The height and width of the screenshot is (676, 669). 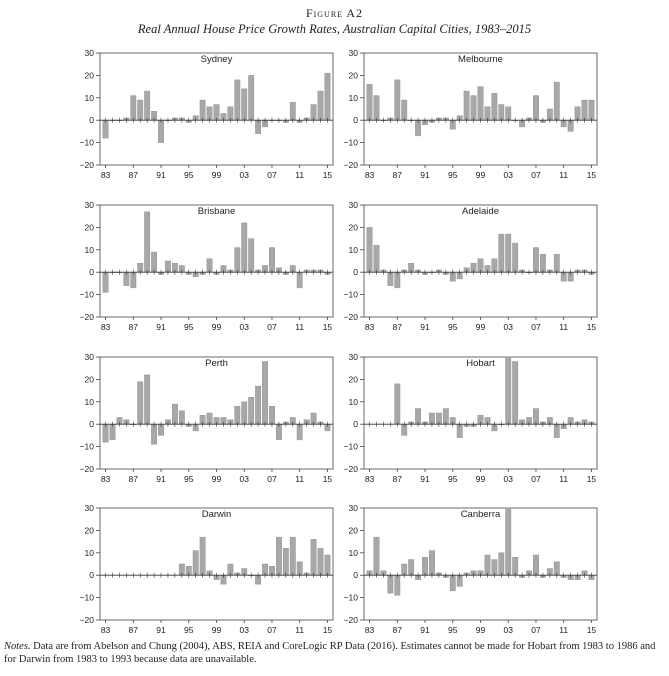 I want to click on bar-2013, so click(x=313, y=557).